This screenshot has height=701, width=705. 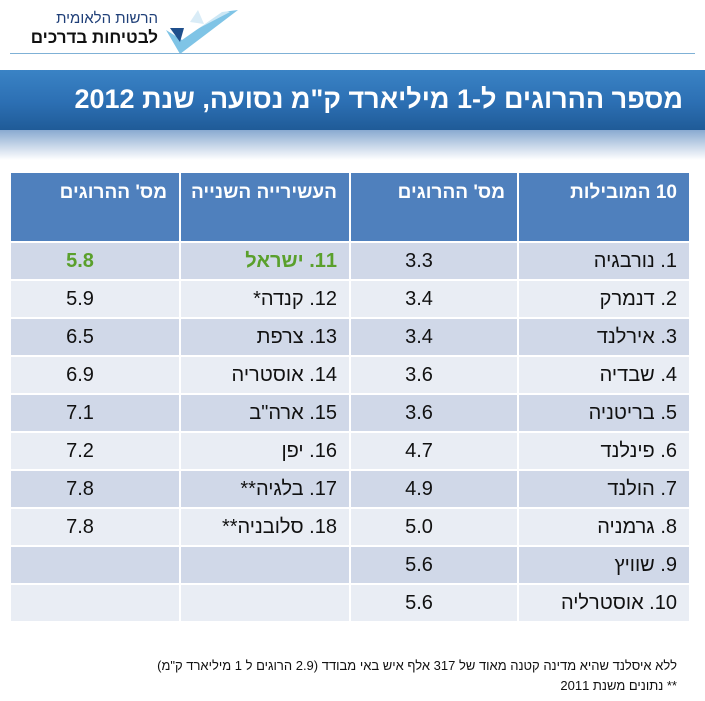 What do you see at coordinates (618, 685) in the screenshot?
I see `footnote-data-year: ** נתונים משנת 2011` at bounding box center [618, 685].